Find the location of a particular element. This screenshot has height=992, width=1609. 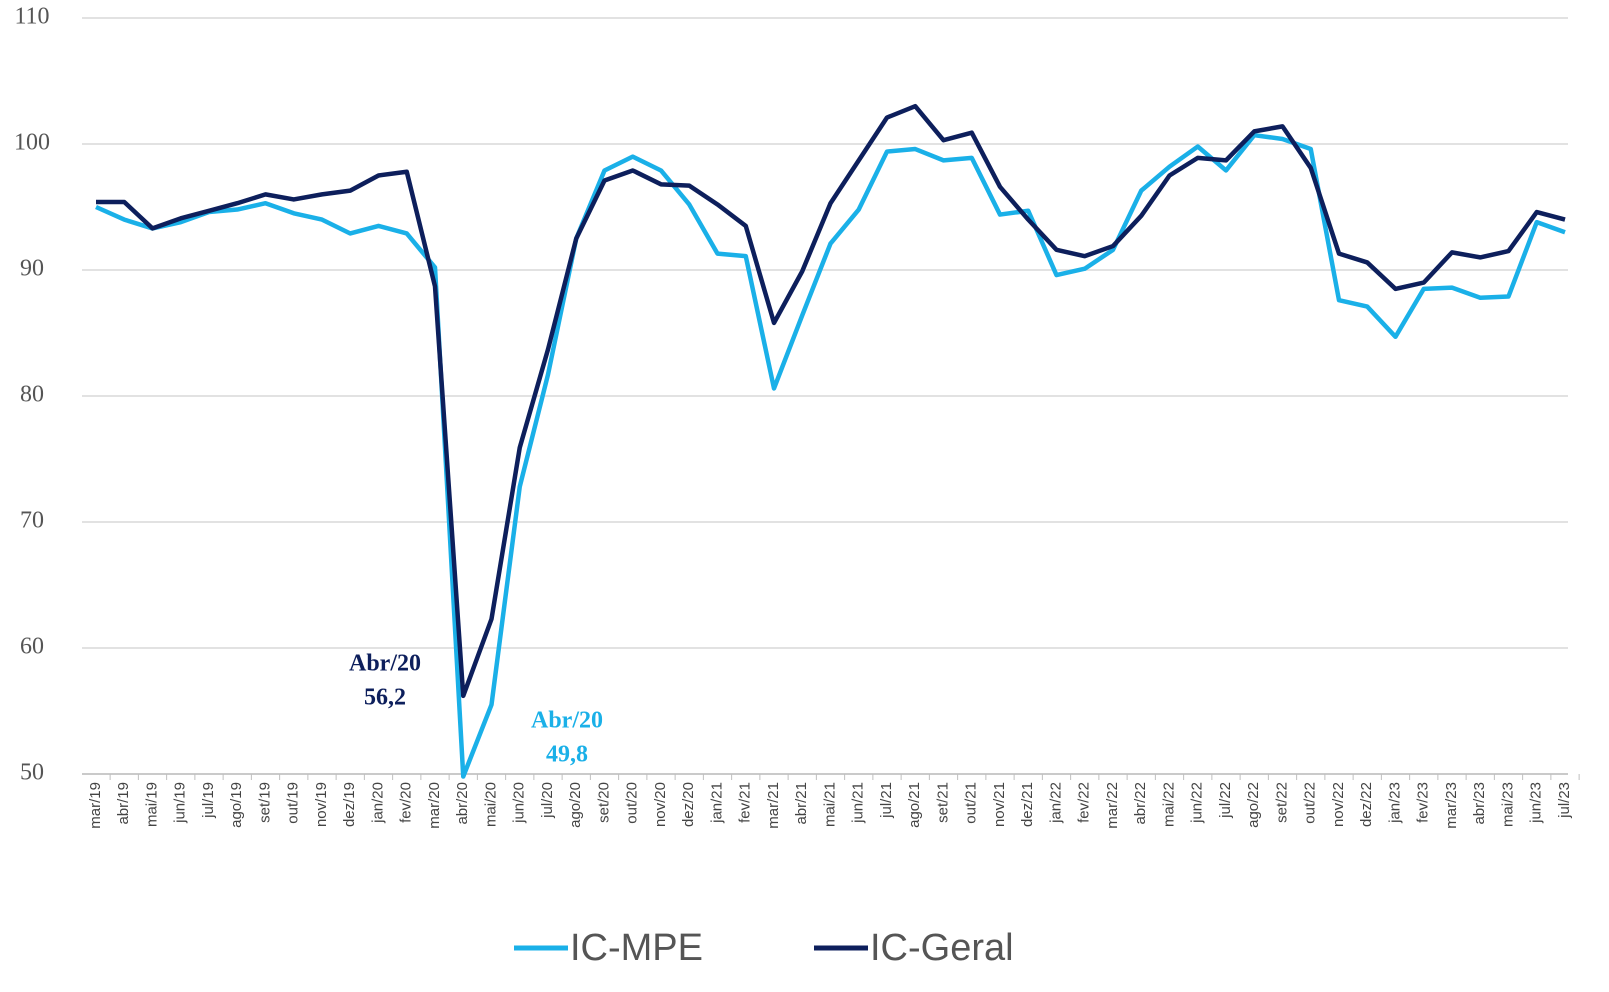

x-tick-label: set/20 is located at coordinates (603, 802).